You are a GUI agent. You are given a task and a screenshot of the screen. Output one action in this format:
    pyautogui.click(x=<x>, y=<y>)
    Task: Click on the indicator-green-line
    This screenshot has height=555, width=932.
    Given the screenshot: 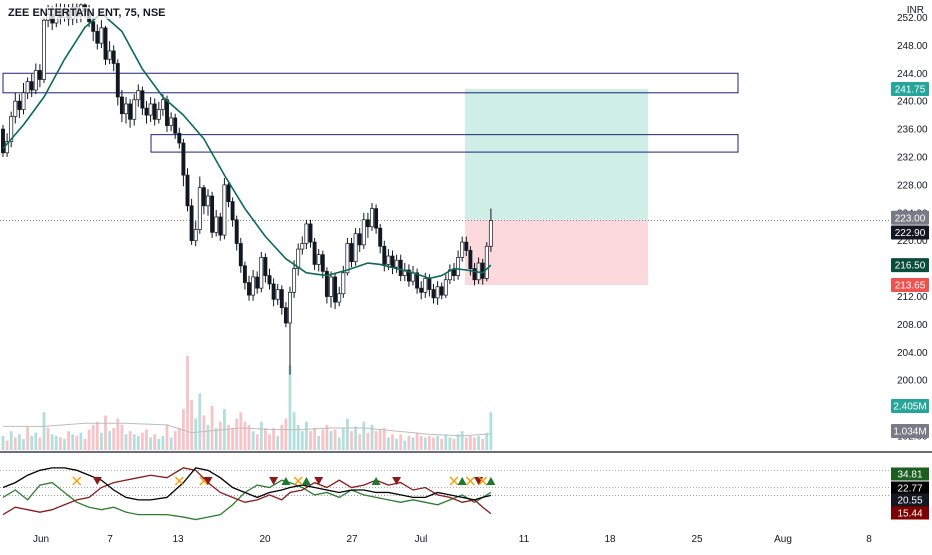 What is the action you would take?
    pyautogui.click(x=247, y=500)
    